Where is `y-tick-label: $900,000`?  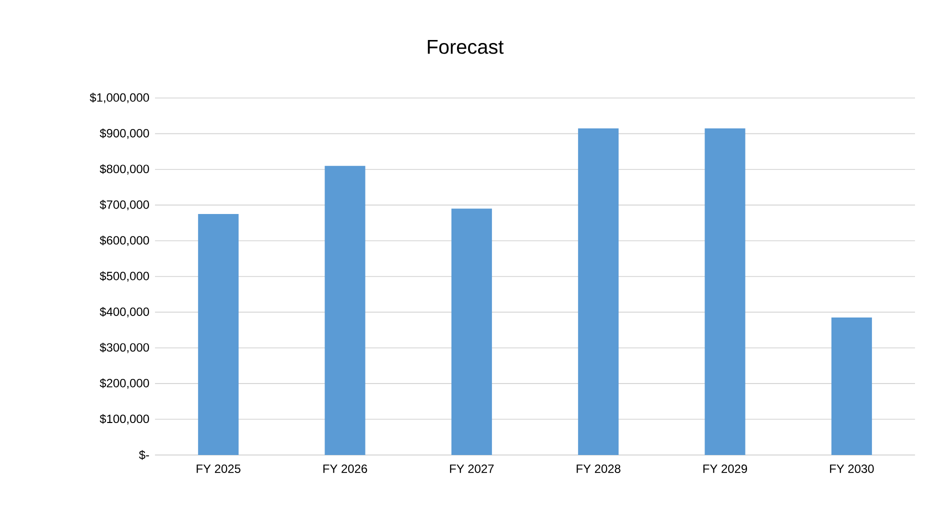
y-tick-label: $900,000 is located at coordinates (125, 133).